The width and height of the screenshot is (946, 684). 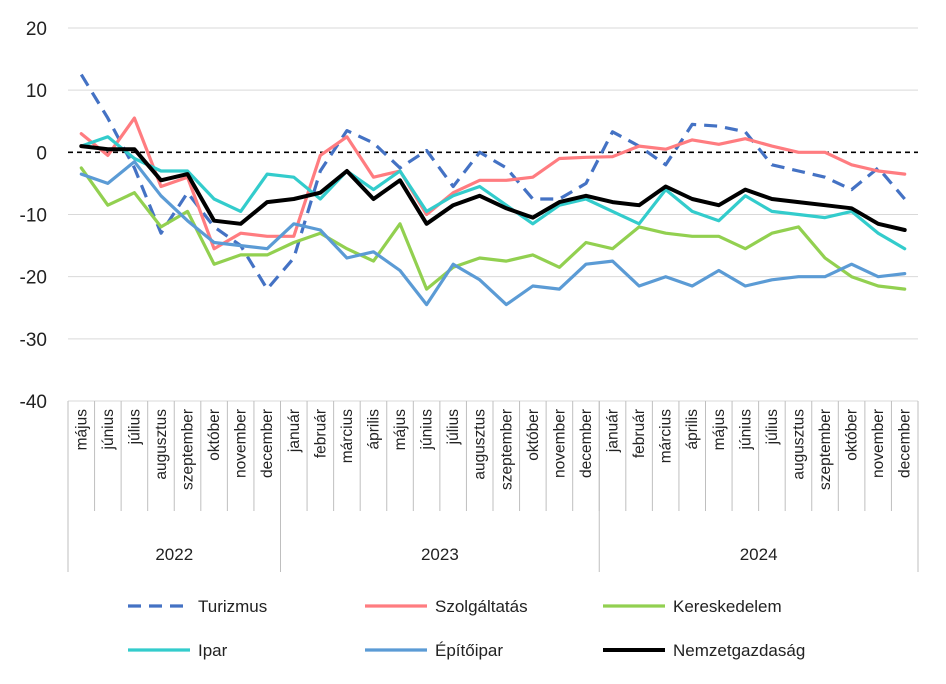 I want to click on legend-label: Szolgáltatás, so click(x=481, y=606).